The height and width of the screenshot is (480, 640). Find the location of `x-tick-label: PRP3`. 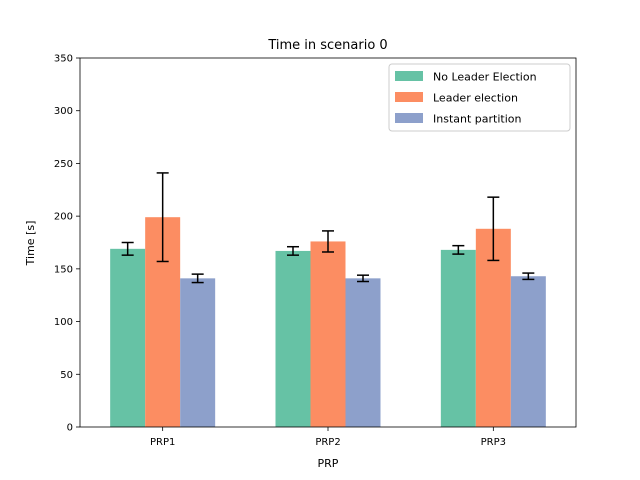

x-tick-label: PRP3 is located at coordinates (493, 442).